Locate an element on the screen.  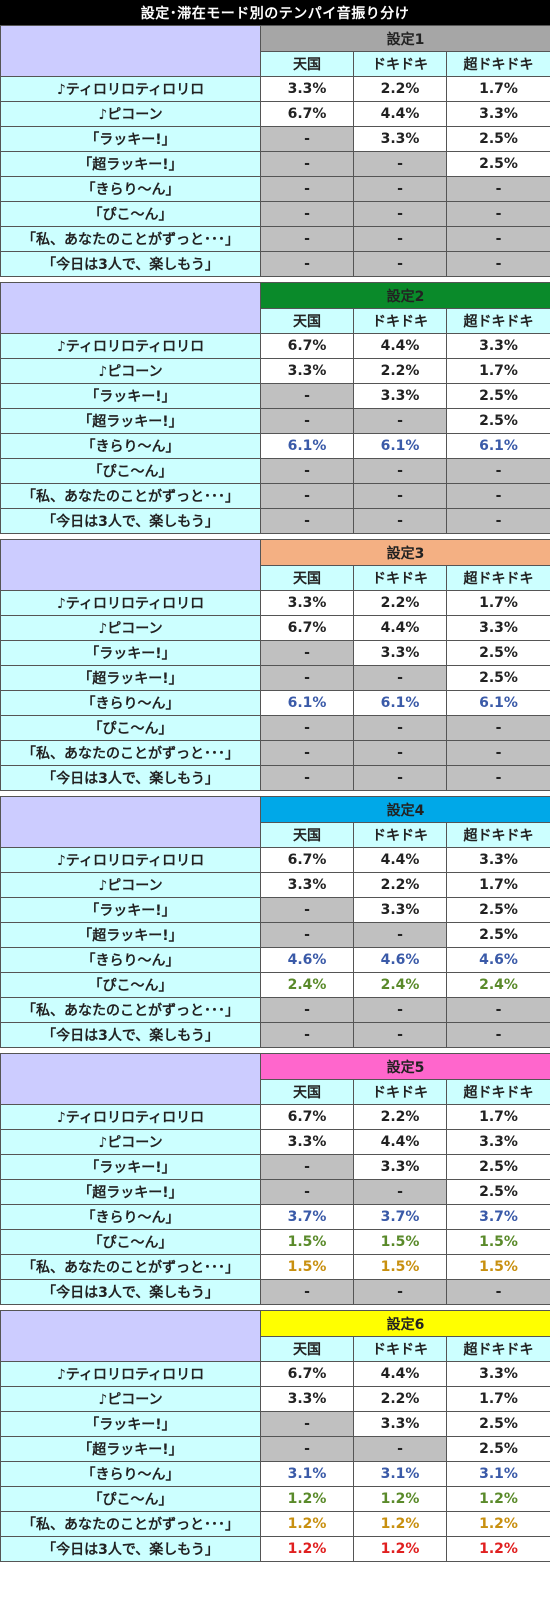
table-row: 「今日は3人で、楽しもう」 - - - is located at coordinates (275, 778).